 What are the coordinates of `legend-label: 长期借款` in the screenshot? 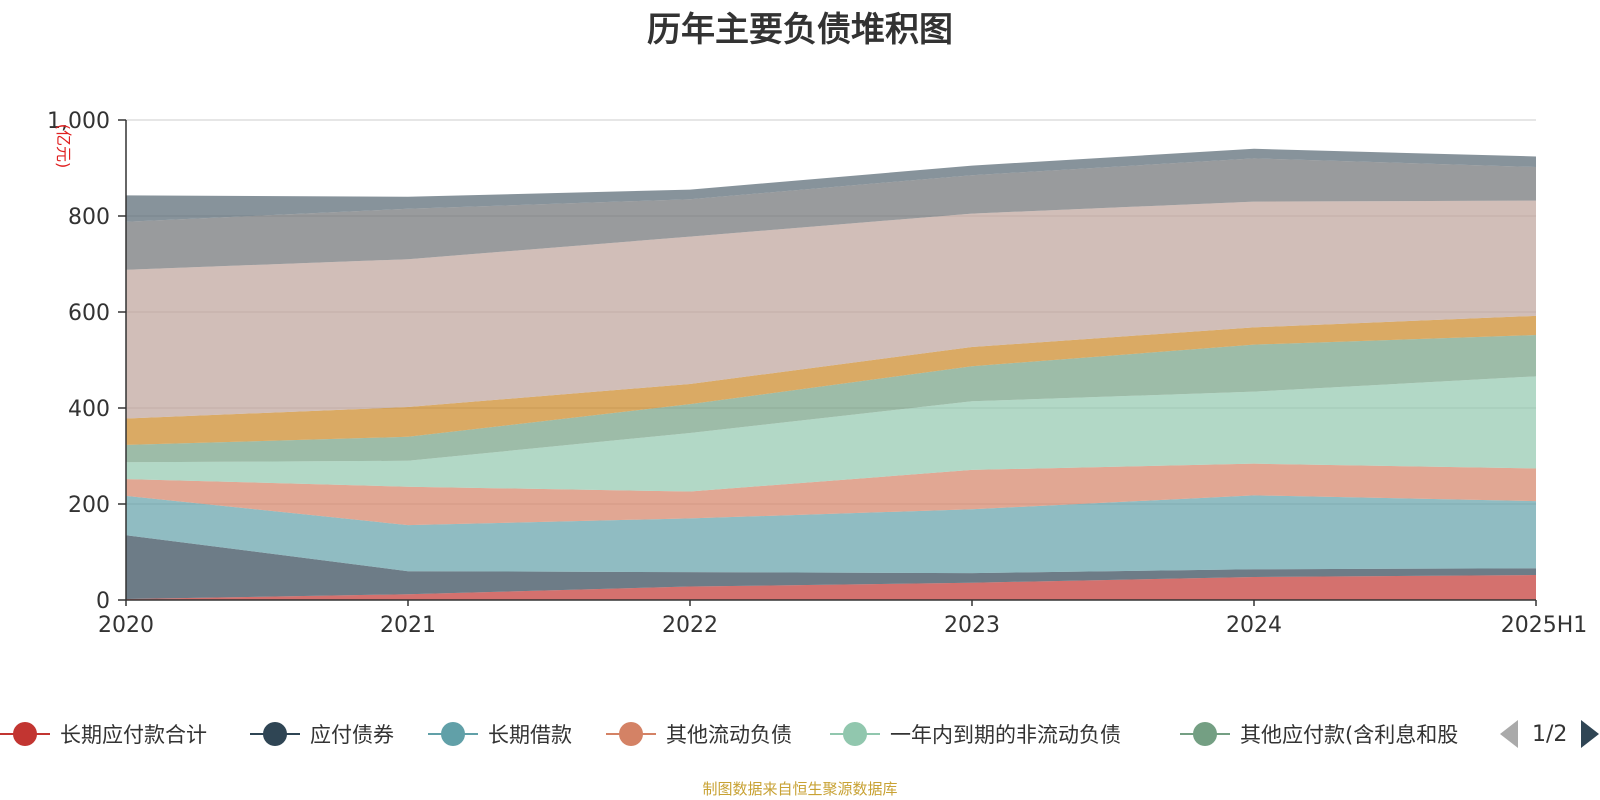 It's located at (530, 735).